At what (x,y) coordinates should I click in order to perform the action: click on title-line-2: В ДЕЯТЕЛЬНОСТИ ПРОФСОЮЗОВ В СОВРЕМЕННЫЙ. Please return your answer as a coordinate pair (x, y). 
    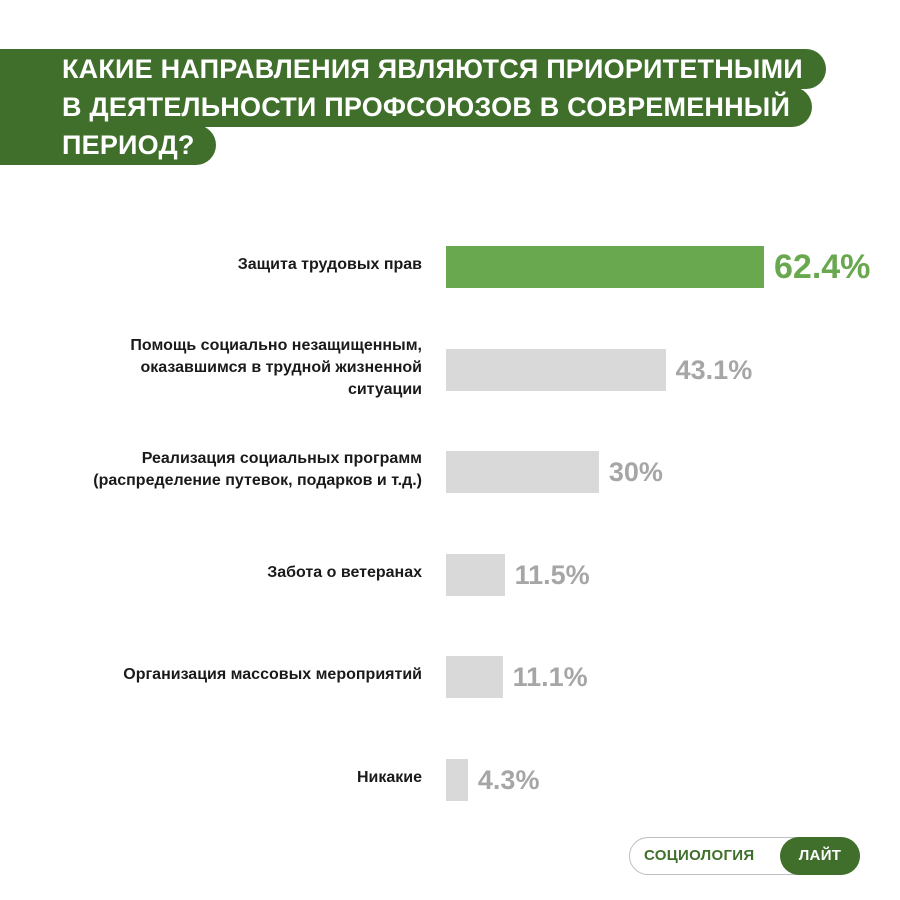
    Looking at the image, I should click on (406, 107).